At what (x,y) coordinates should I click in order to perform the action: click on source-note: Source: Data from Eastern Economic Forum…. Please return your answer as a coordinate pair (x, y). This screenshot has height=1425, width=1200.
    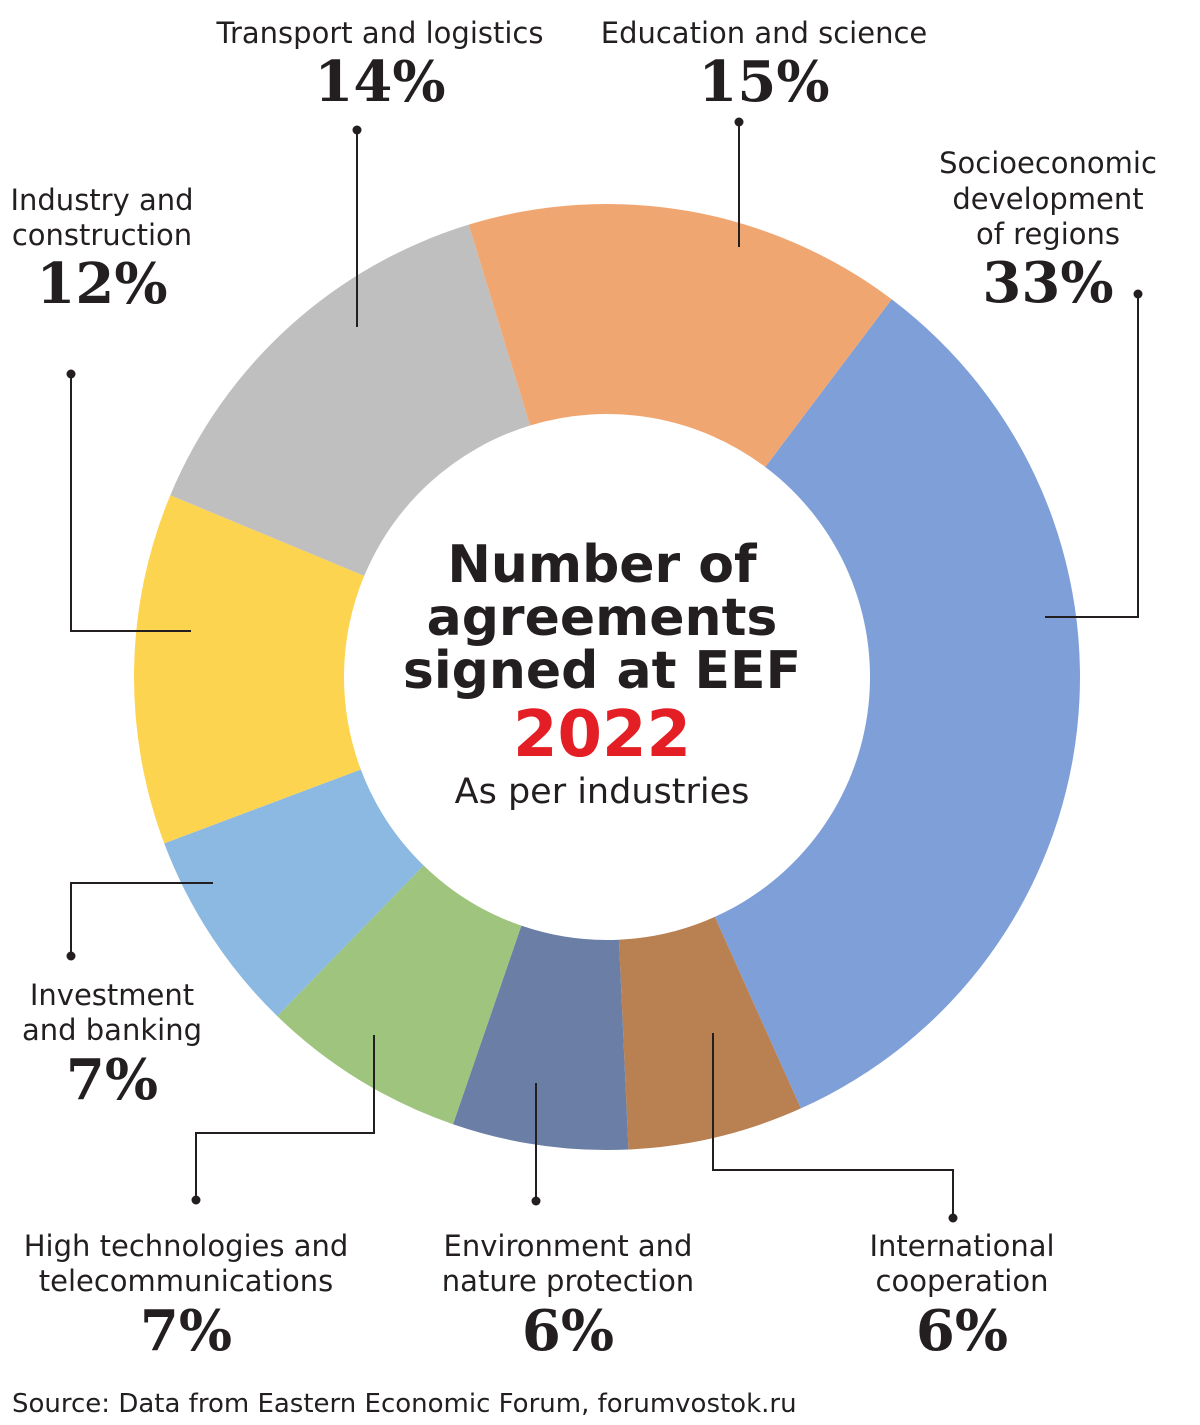
    Looking at the image, I should click on (404, 1404).